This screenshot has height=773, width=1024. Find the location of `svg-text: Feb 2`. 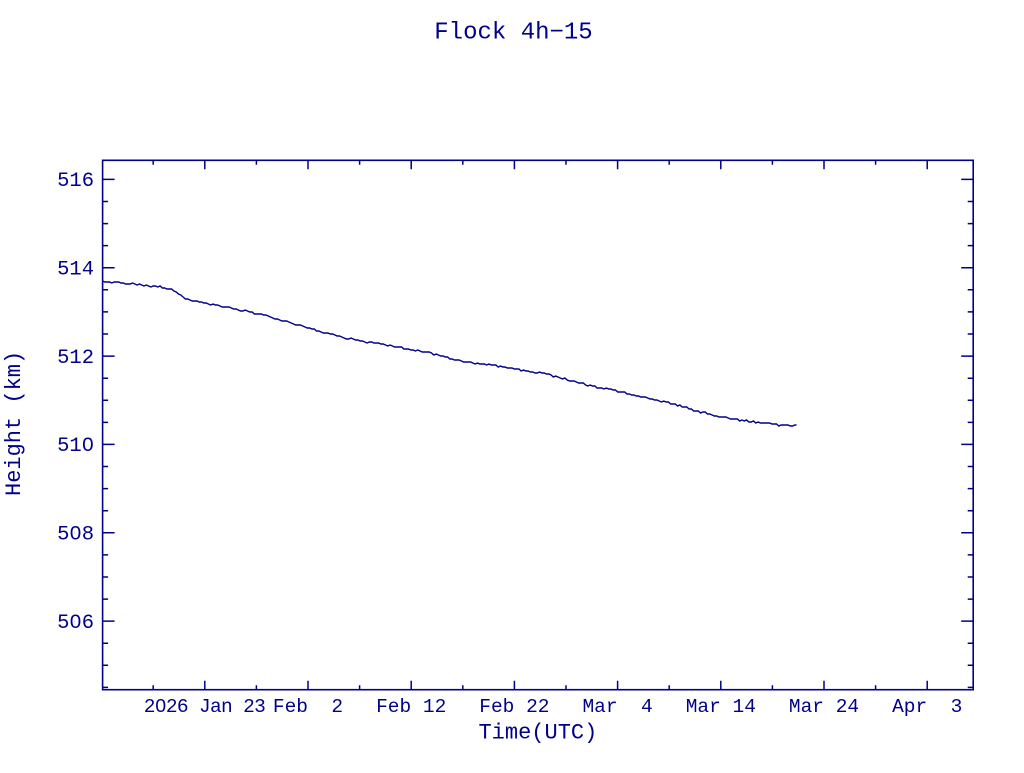

svg-text: Feb 2 is located at coordinates (308, 707).